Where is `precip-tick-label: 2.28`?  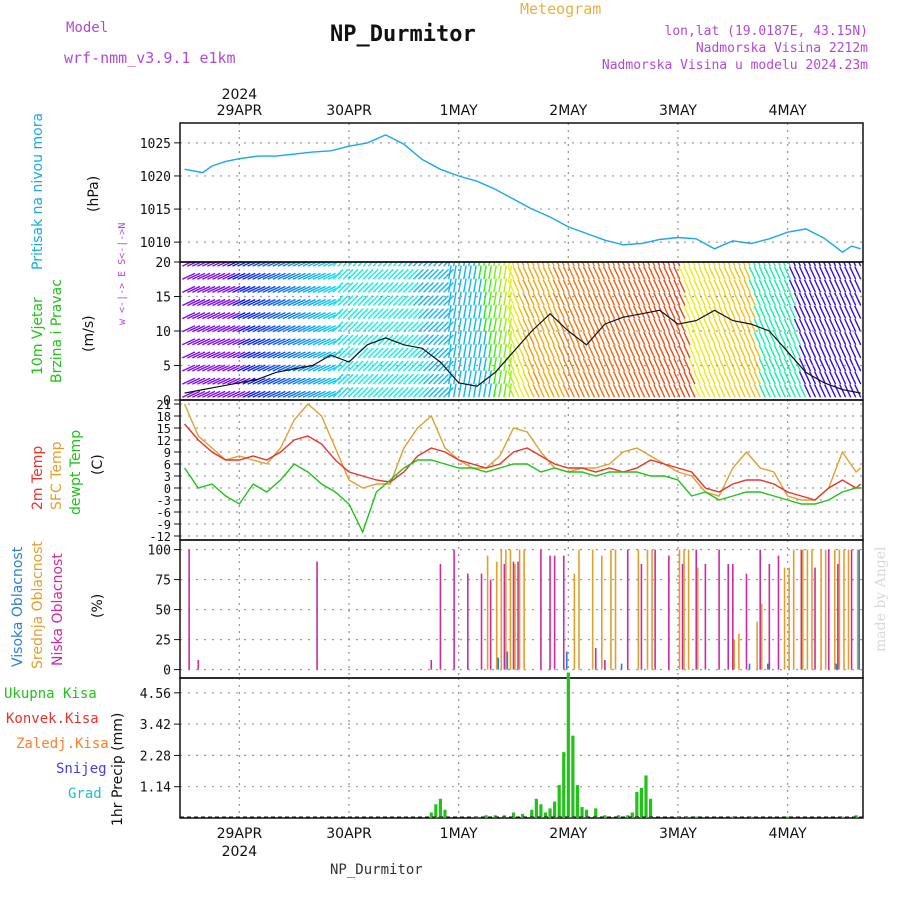
precip-tick-label: 2.28 is located at coordinates (155, 756).